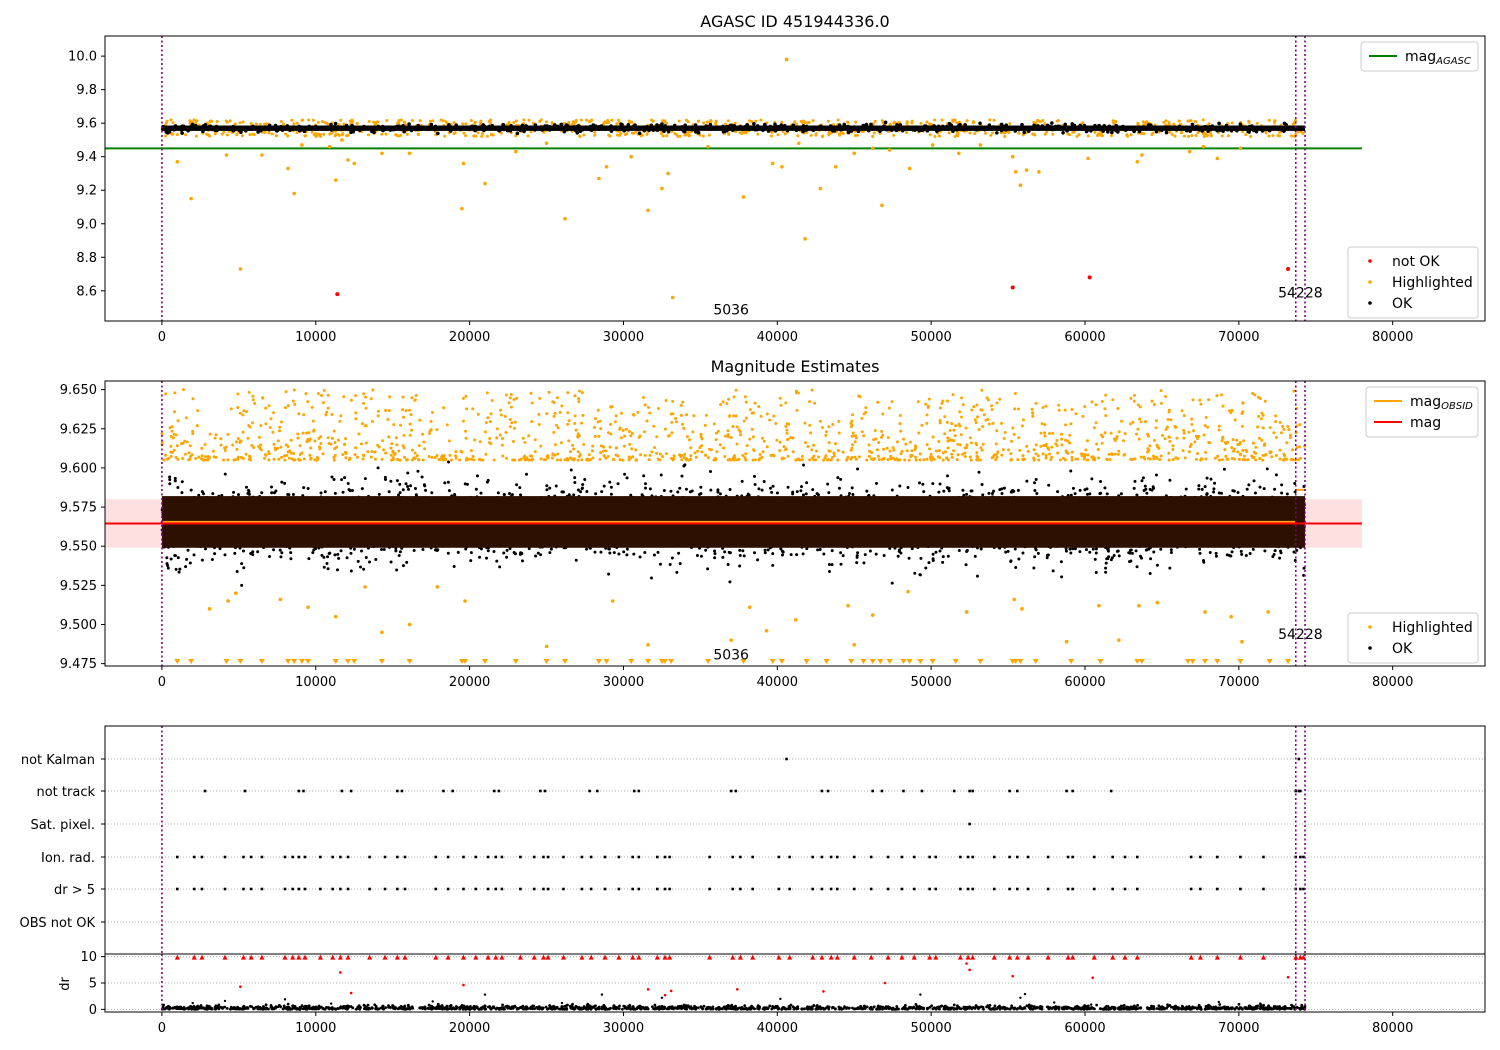 The height and width of the screenshot is (1050, 1500). I want to click on legend-label: Highlighted, so click(1432, 283).